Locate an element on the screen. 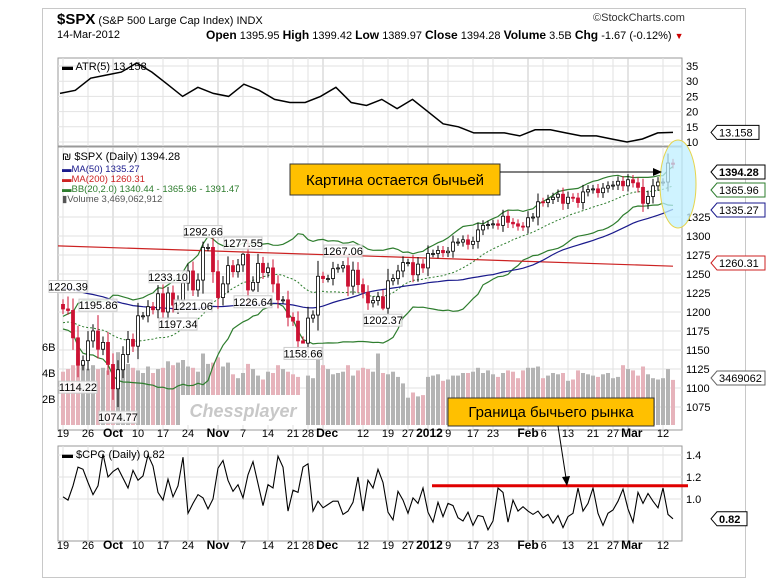  symbol-name: (S&P 500 Large Cap Index) is located at coordinates (166, 21).